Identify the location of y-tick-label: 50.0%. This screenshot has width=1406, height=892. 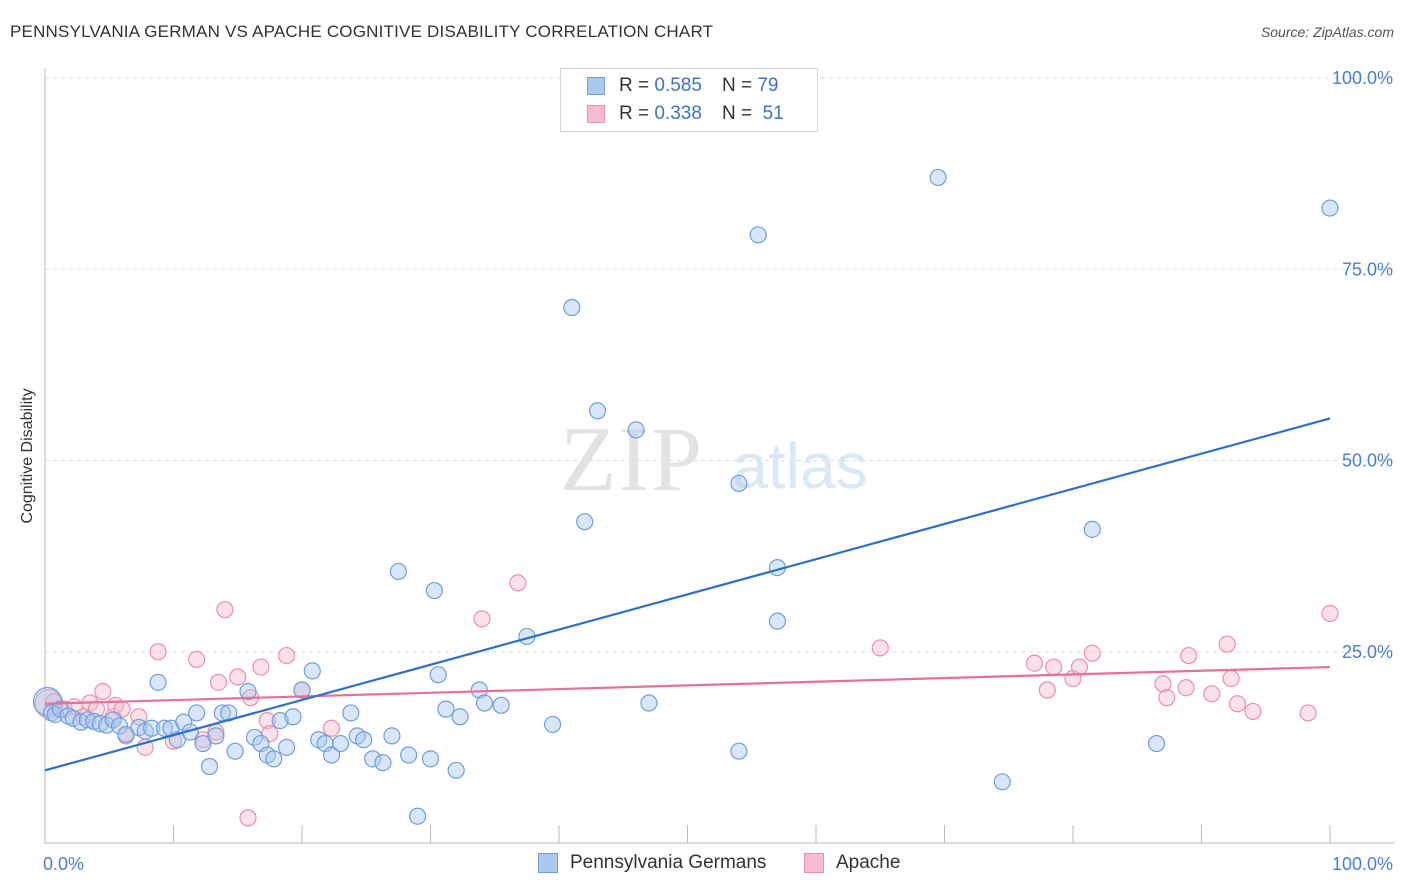
(1367, 461).